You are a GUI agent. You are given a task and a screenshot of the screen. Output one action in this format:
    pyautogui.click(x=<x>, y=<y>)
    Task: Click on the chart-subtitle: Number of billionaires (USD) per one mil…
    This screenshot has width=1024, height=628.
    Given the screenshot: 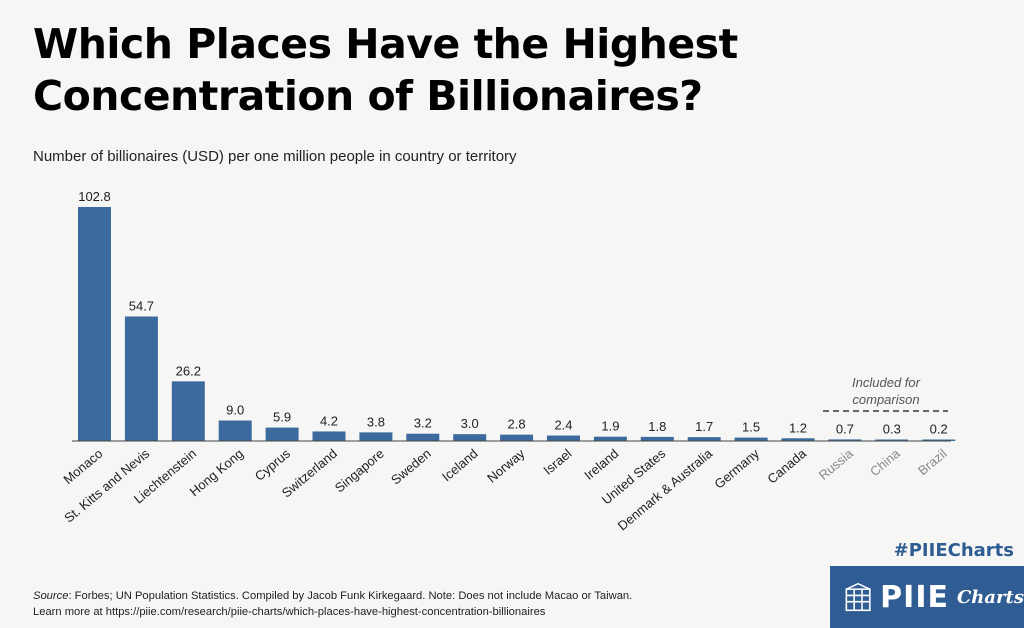 What is the action you would take?
    pyautogui.click(x=275, y=156)
    